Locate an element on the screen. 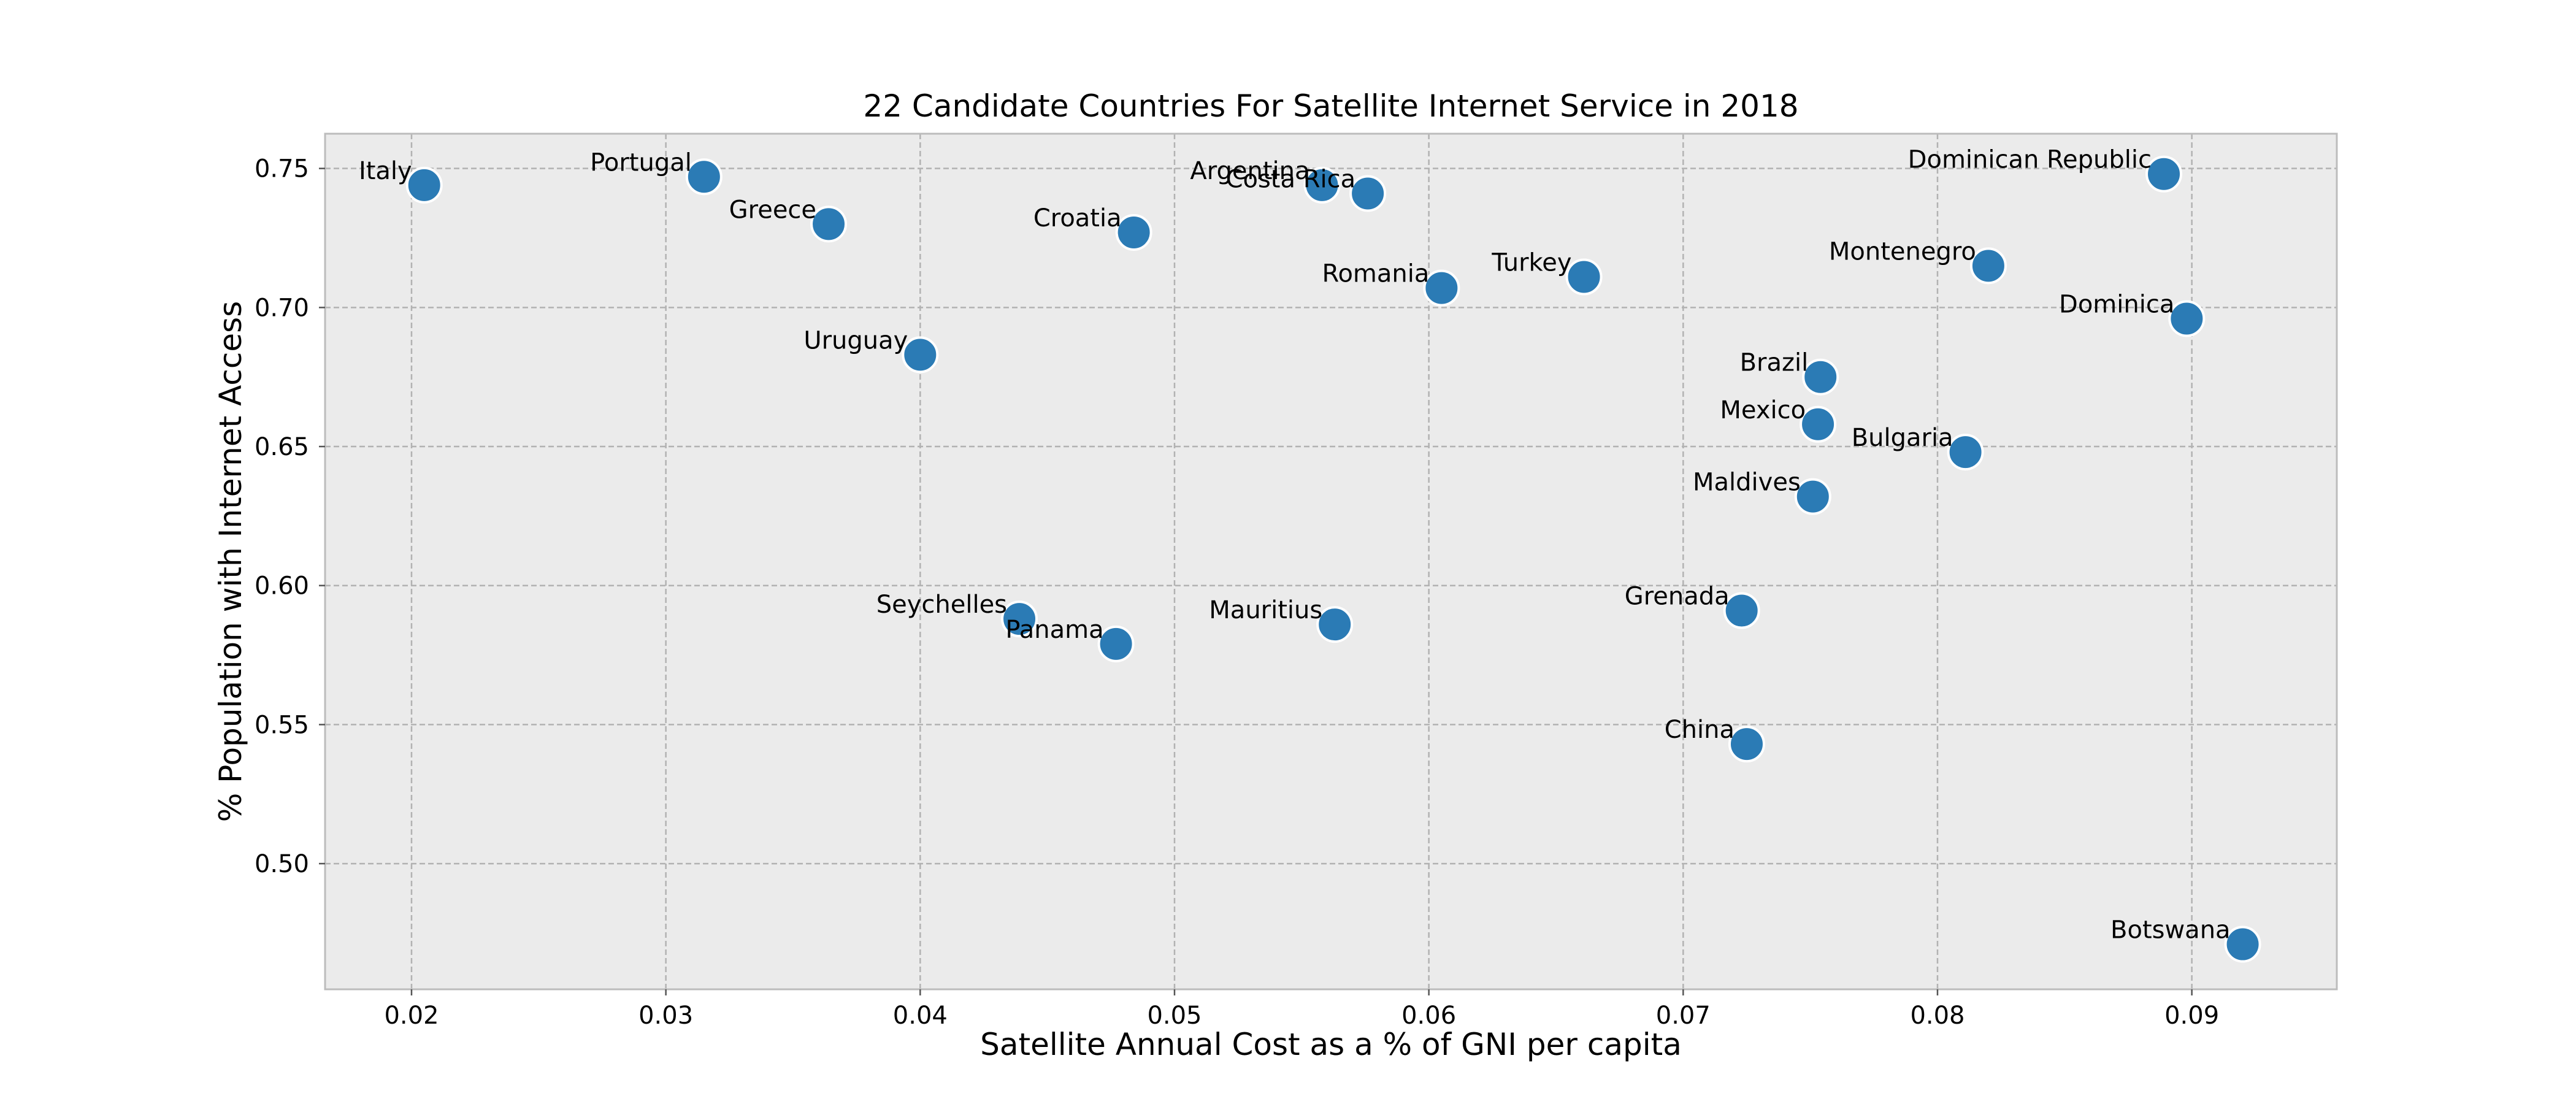 This screenshot has height=1104, width=2576. point-label: Mauritius is located at coordinates (1265, 610).